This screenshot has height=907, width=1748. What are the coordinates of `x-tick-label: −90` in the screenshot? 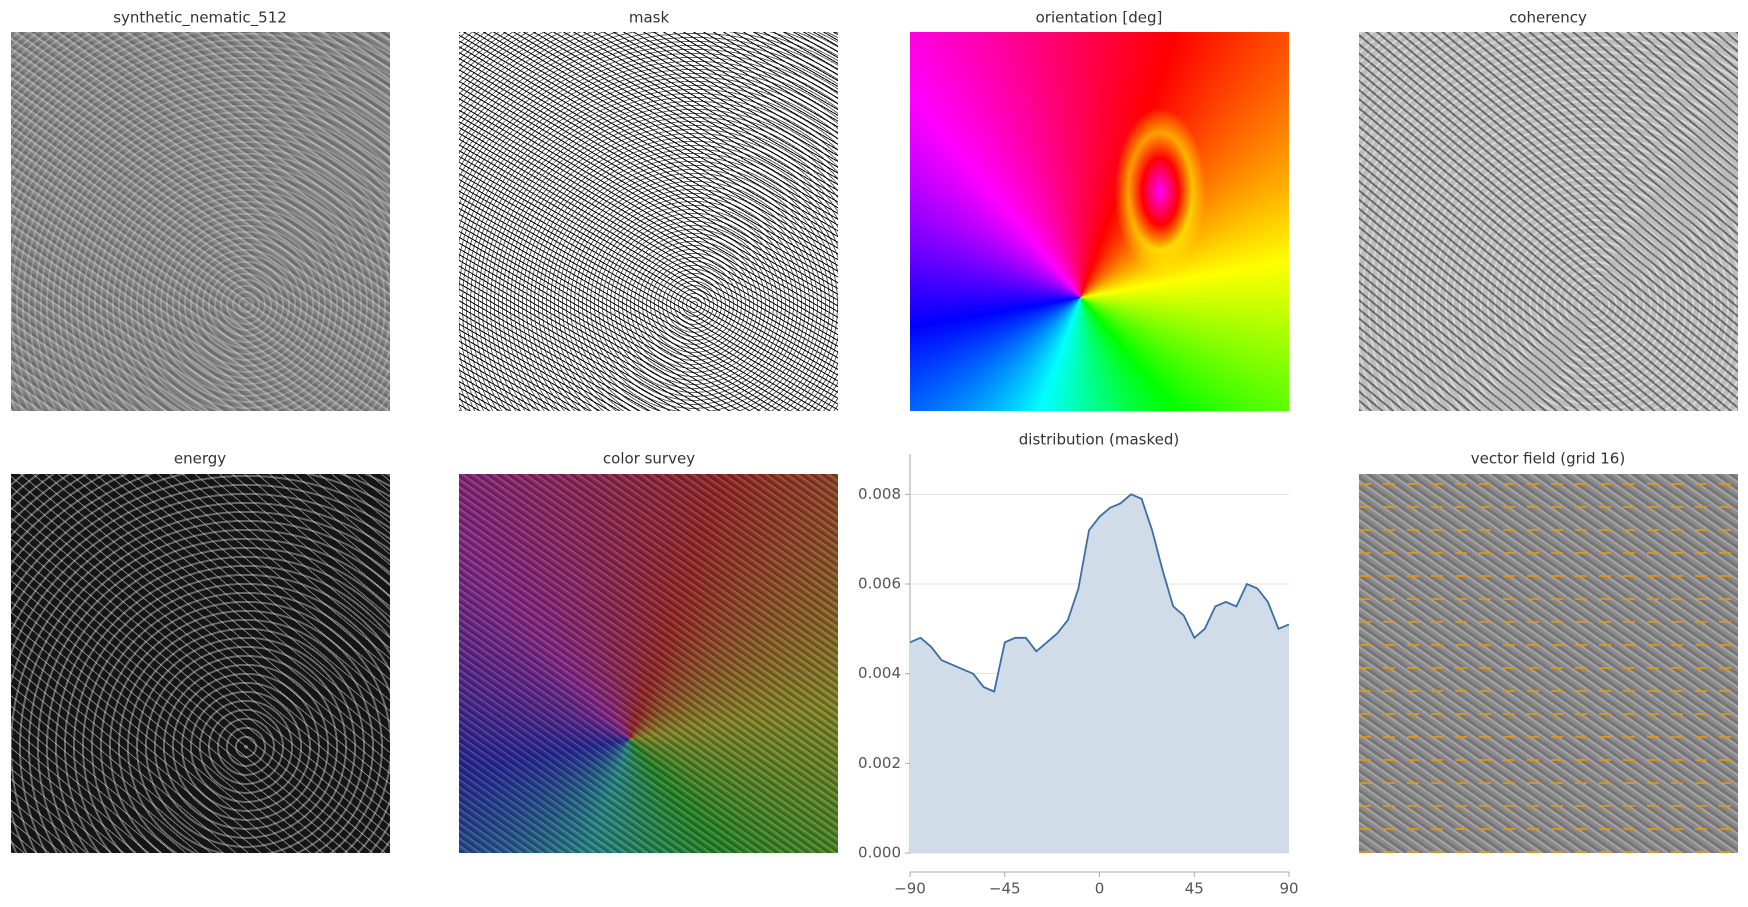 It's located at (910, 889).